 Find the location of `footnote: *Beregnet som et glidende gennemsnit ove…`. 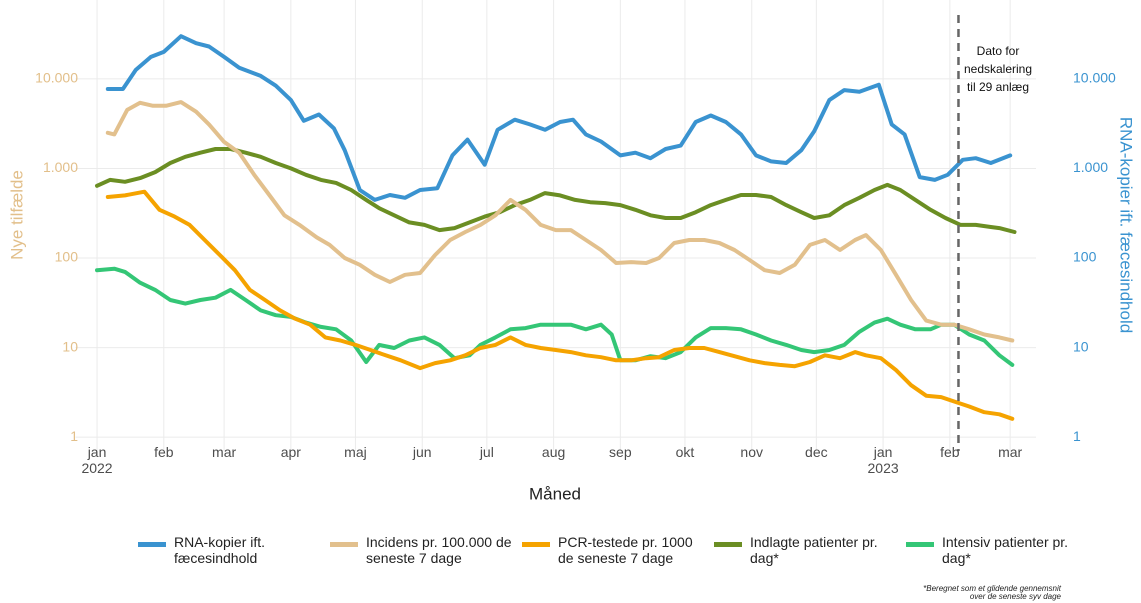

footnote: *Beregnet som et glidende gennemsnit ove… is located at coordinates (992, 593).